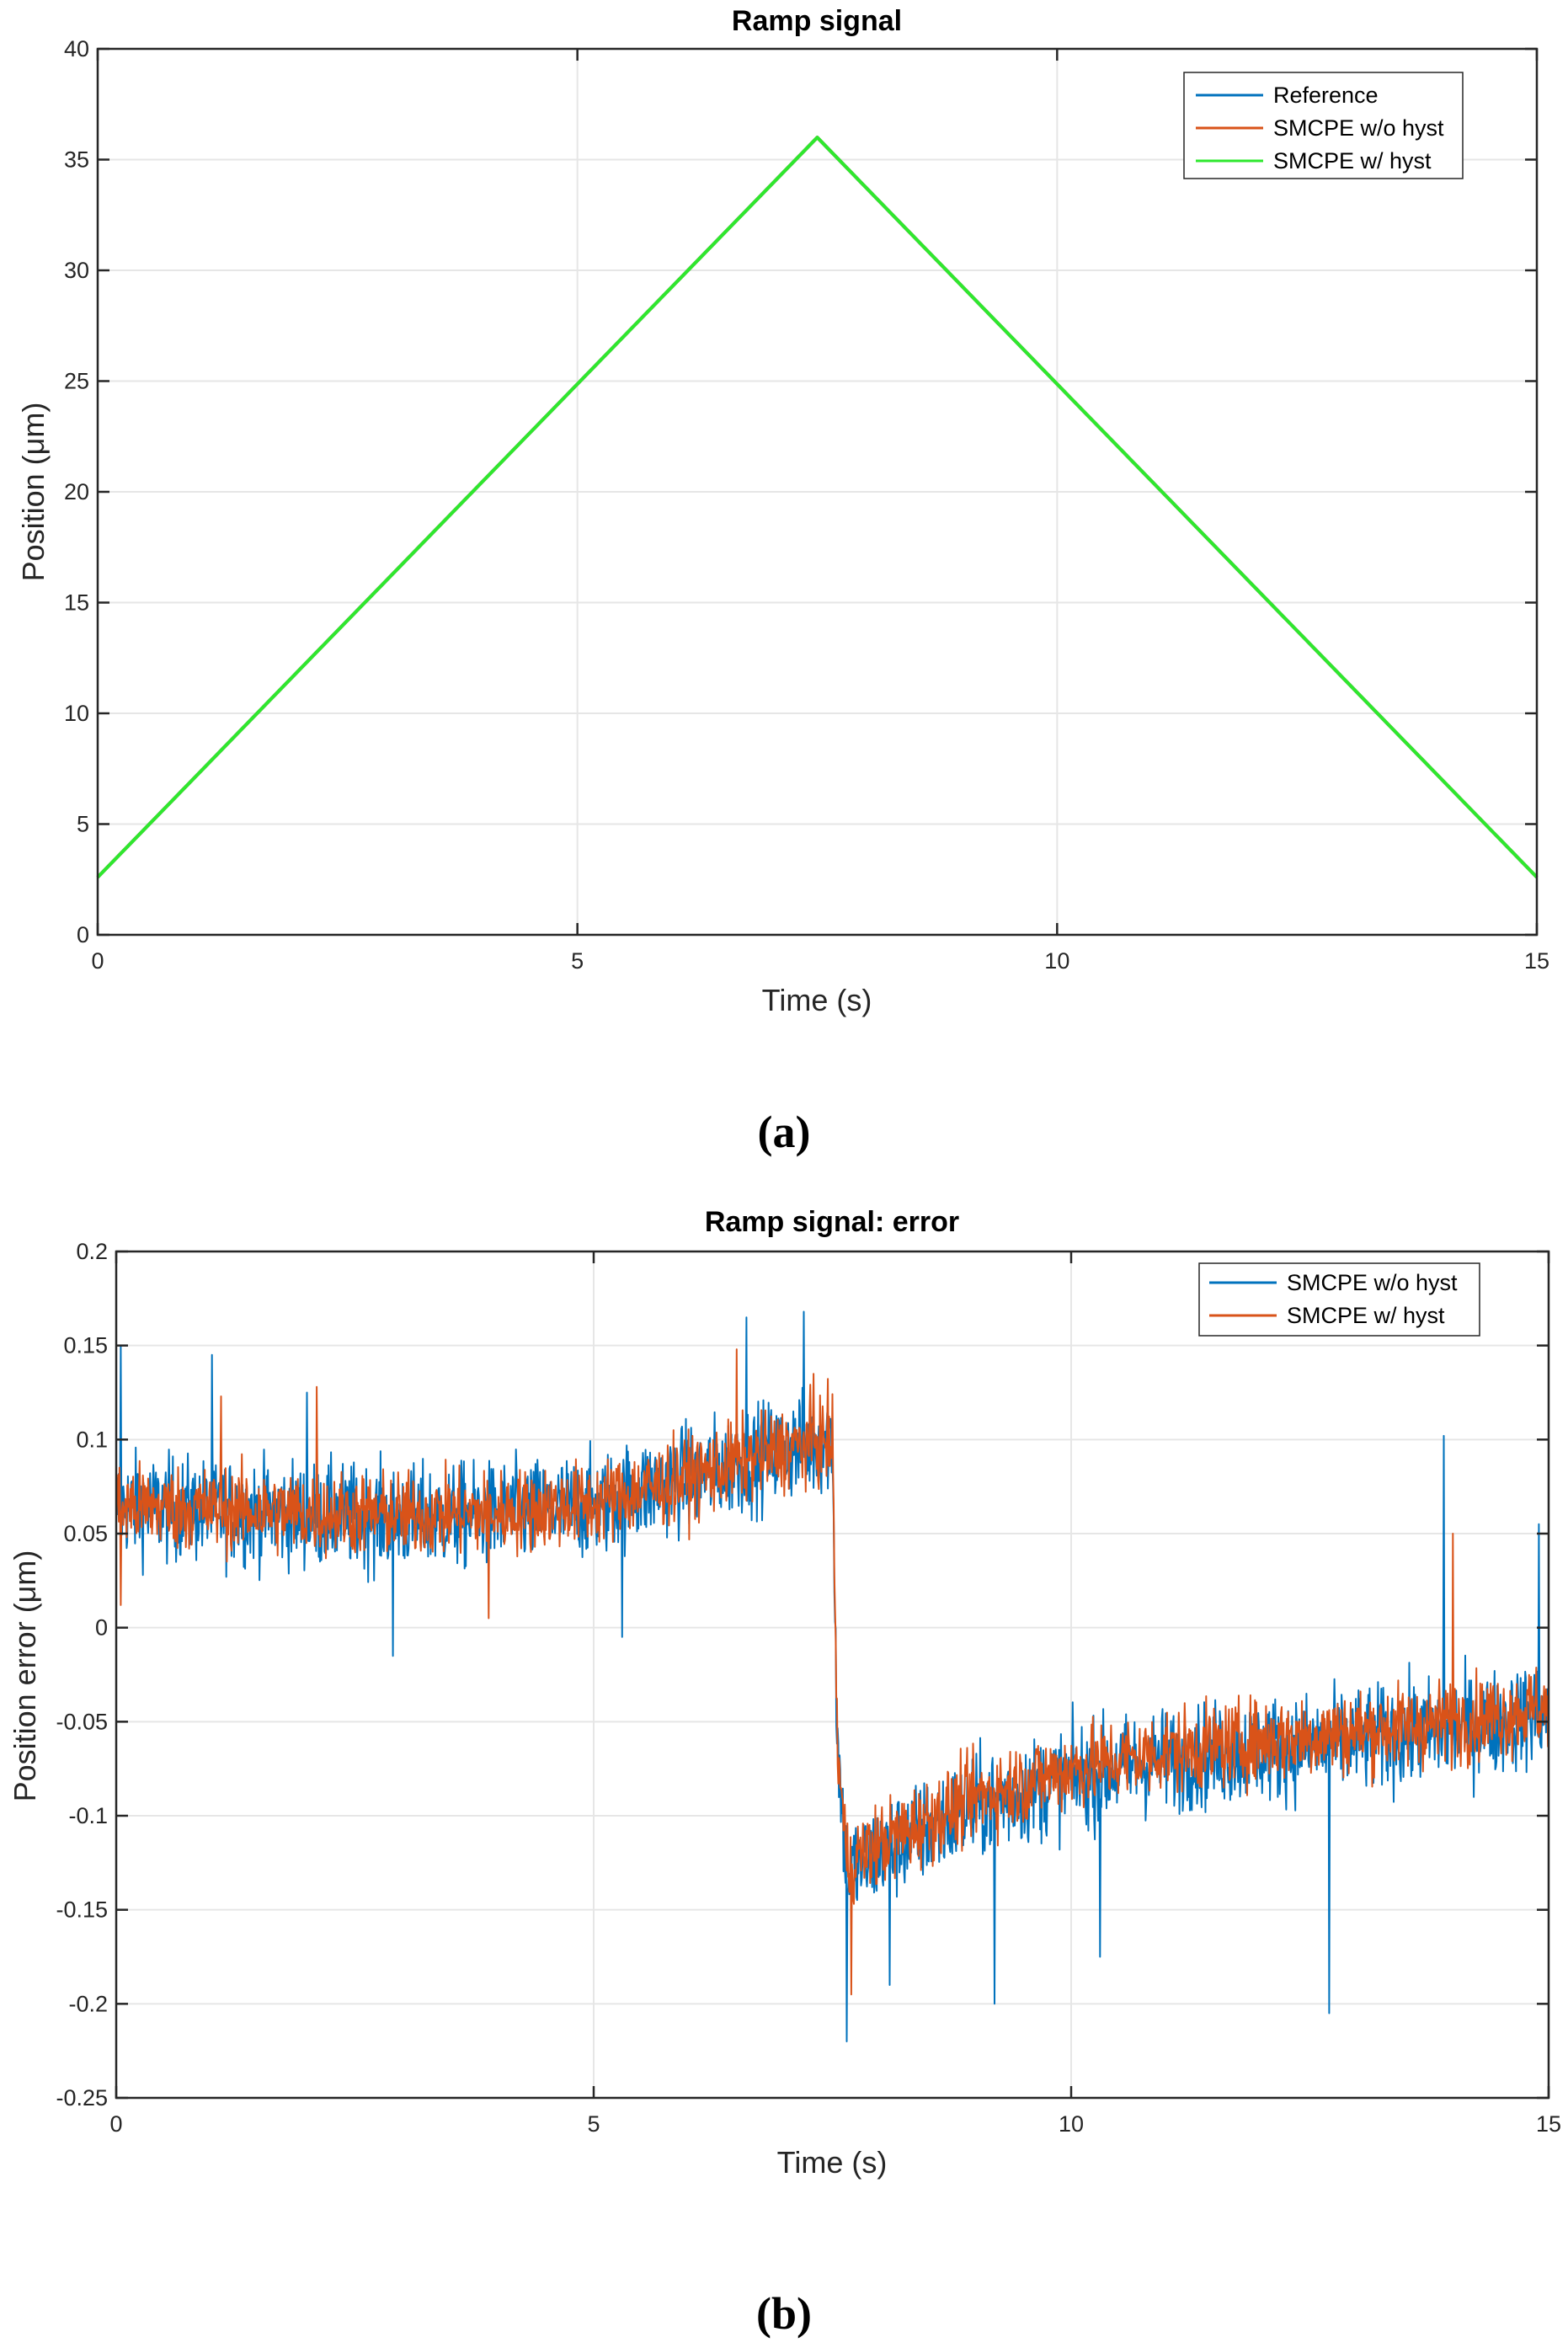  What do you see at coordinates (1372, 1282) in the screenshot?
I see `chart-b-legend-label-smcpe-wo-hyst: SMCPE w/o hyst` at bounding box center [1372, 1282].